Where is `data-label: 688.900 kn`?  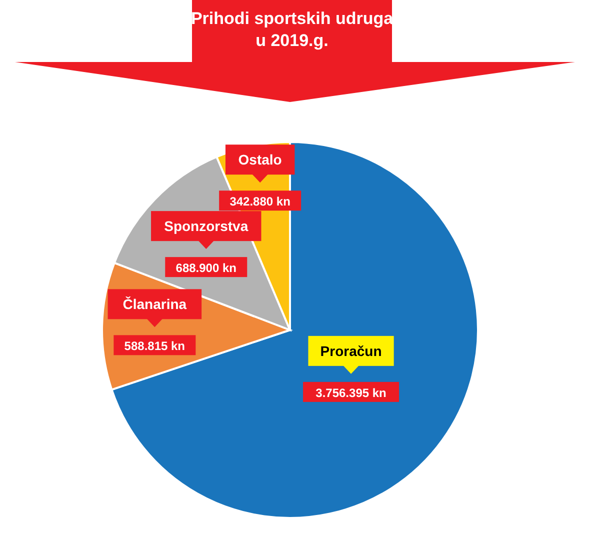
data-label: 688.900 kn is located at coordinates (206, 268).